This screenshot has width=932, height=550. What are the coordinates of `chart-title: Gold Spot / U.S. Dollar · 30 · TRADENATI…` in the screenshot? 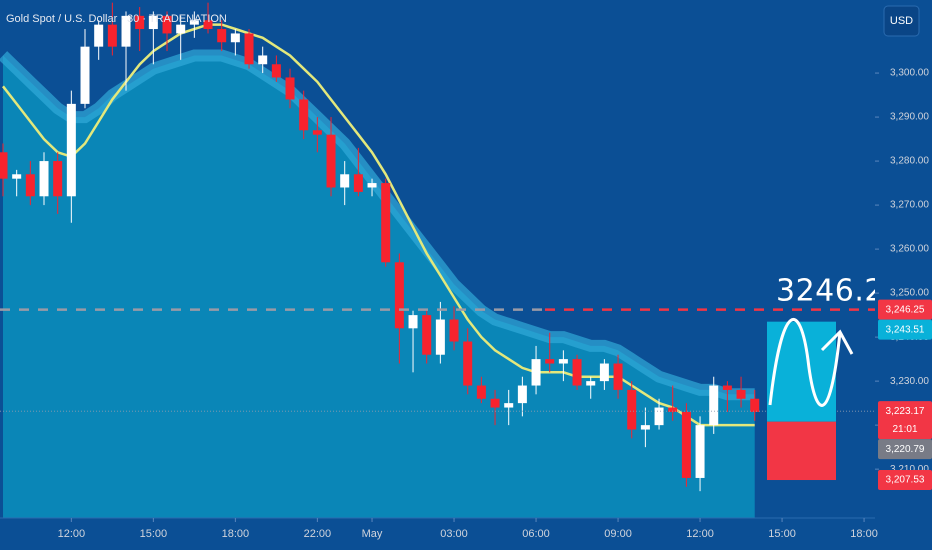 It's located at (116, 19).